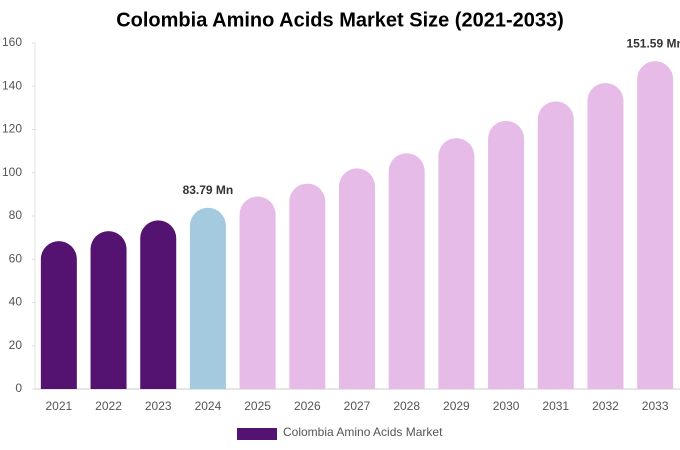  I want to click on y-tick-label: 0, so click(18, 388).